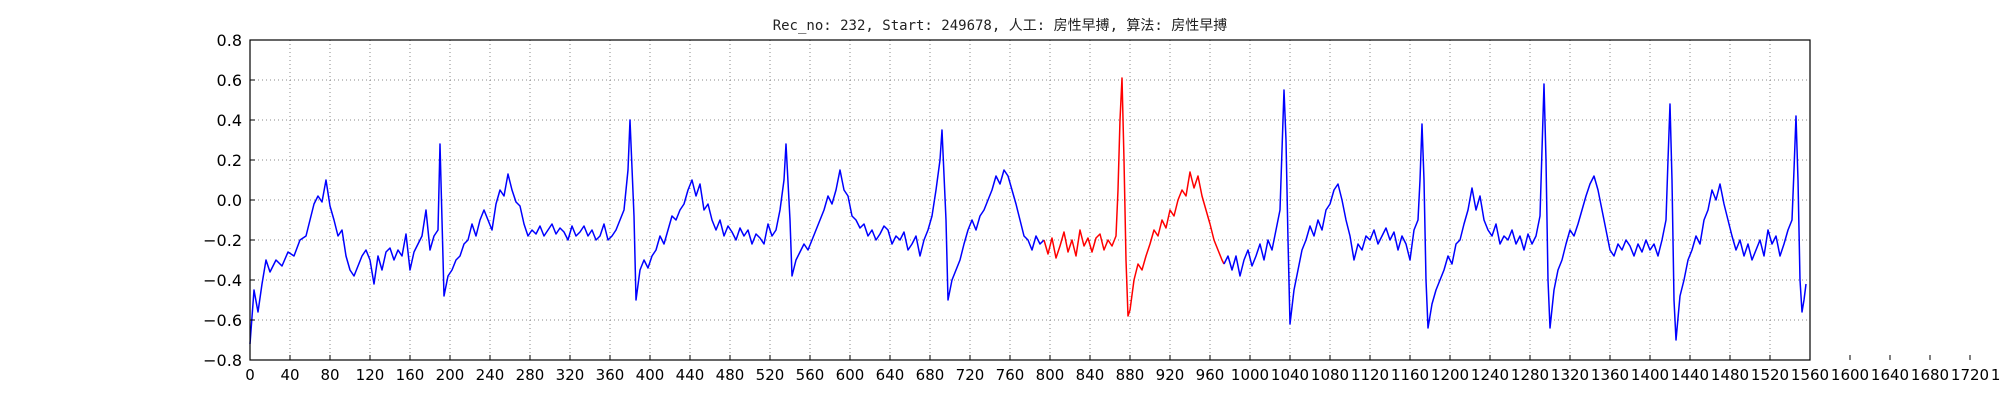 This screenshot has height=400, width=2000. What do you see at coordinates (1995, 375) in the screenshot?
I see `x-tick-label: 1760` at bounding box center [1995, 375].